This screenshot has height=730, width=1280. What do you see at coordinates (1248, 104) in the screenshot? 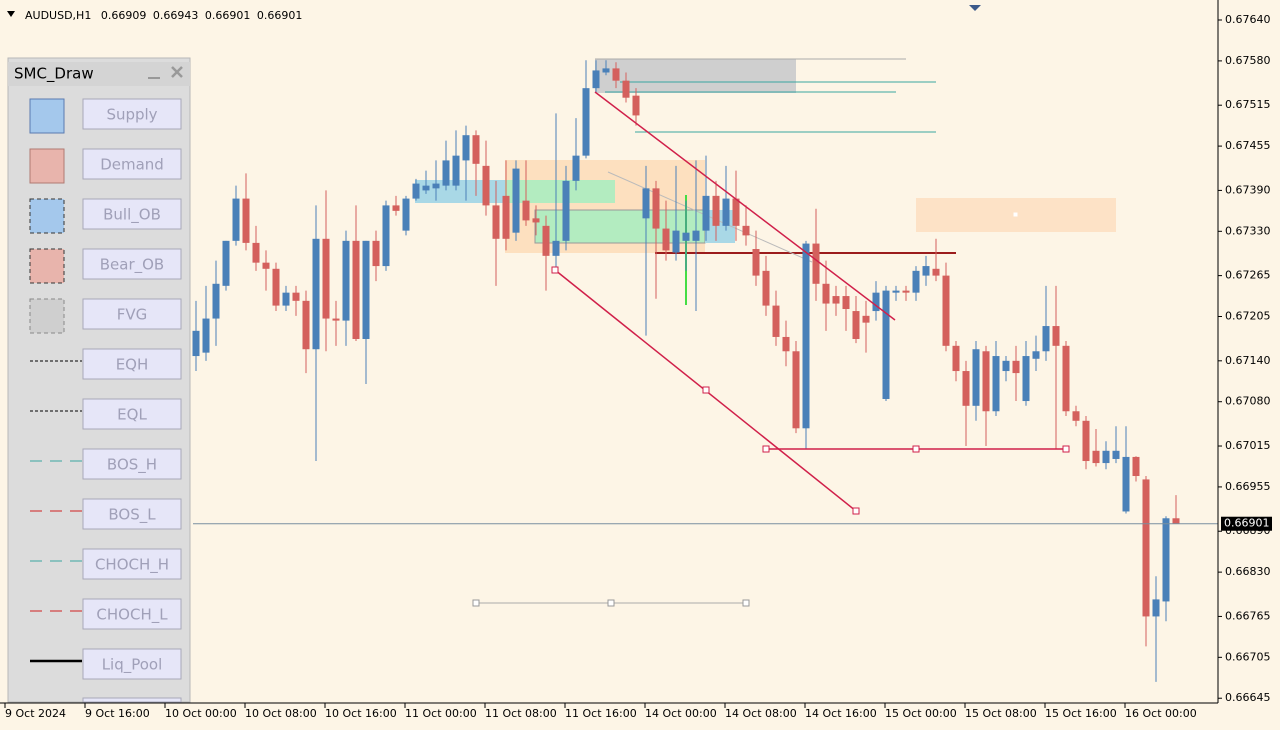
I see `y-tick-label: 0.67515` at bounding box center [1248, 104].